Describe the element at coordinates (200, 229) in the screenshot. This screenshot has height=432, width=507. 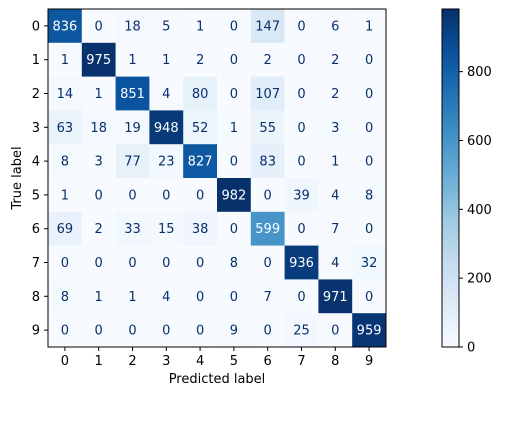
I see `cell-value-label: 38` at that location.